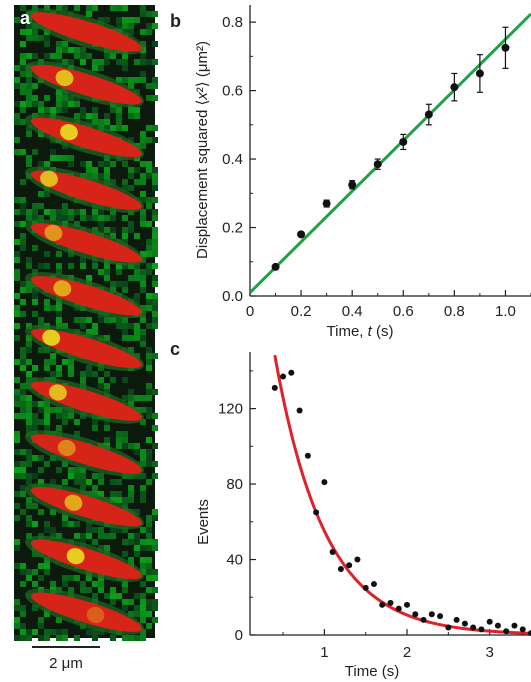  Describe the element at coordinates (505, 47) in the screenshot. I see `b-data-point` at that location.